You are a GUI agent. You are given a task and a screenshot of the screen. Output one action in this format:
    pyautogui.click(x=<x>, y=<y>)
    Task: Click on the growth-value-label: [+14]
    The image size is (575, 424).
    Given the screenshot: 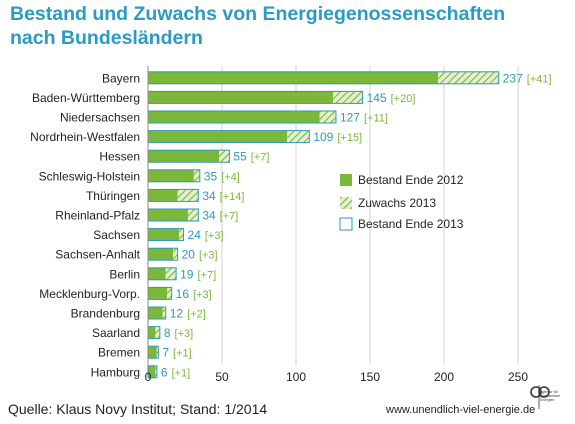 What is the action you would take?
    pyautogui.click(x=232, y=197)
    